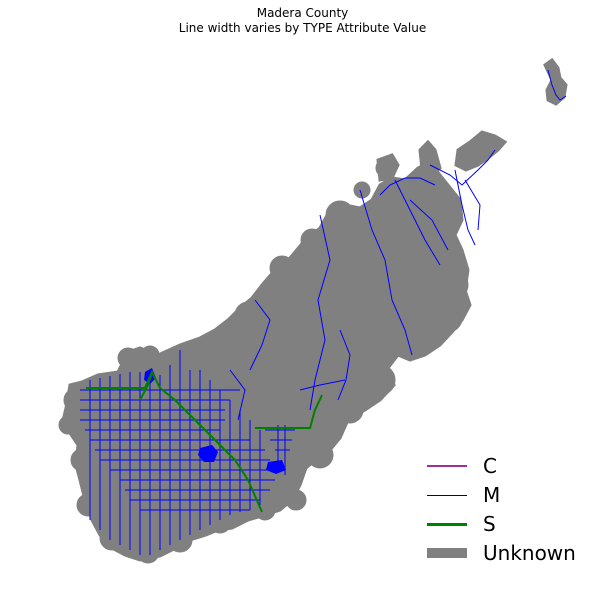 Image resolution: width=605 pixels, height=606 pixels. What do you see at coordinates (492, 495) in the screenshot?
I see `legend-label-m: M` at bounding box center [492, 495].